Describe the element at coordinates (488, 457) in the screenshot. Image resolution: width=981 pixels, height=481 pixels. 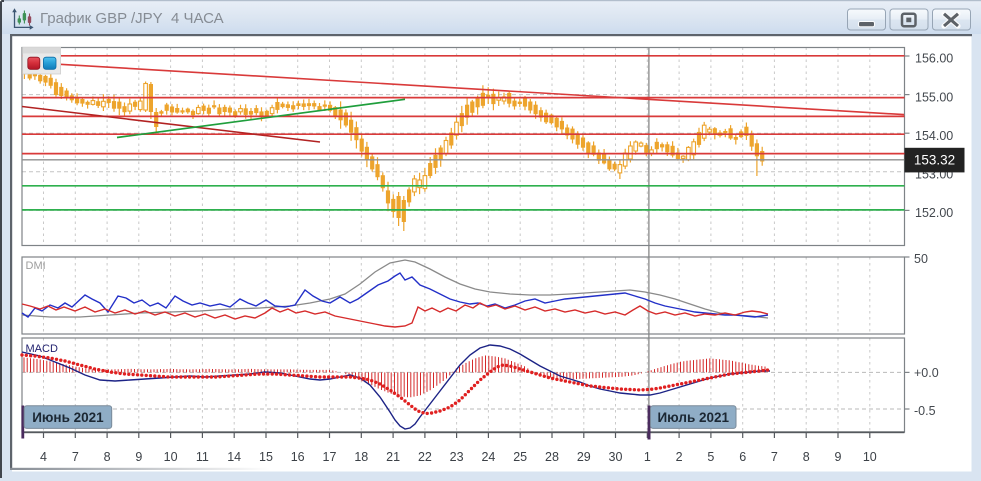
I see `svg-text: 24` at that location.